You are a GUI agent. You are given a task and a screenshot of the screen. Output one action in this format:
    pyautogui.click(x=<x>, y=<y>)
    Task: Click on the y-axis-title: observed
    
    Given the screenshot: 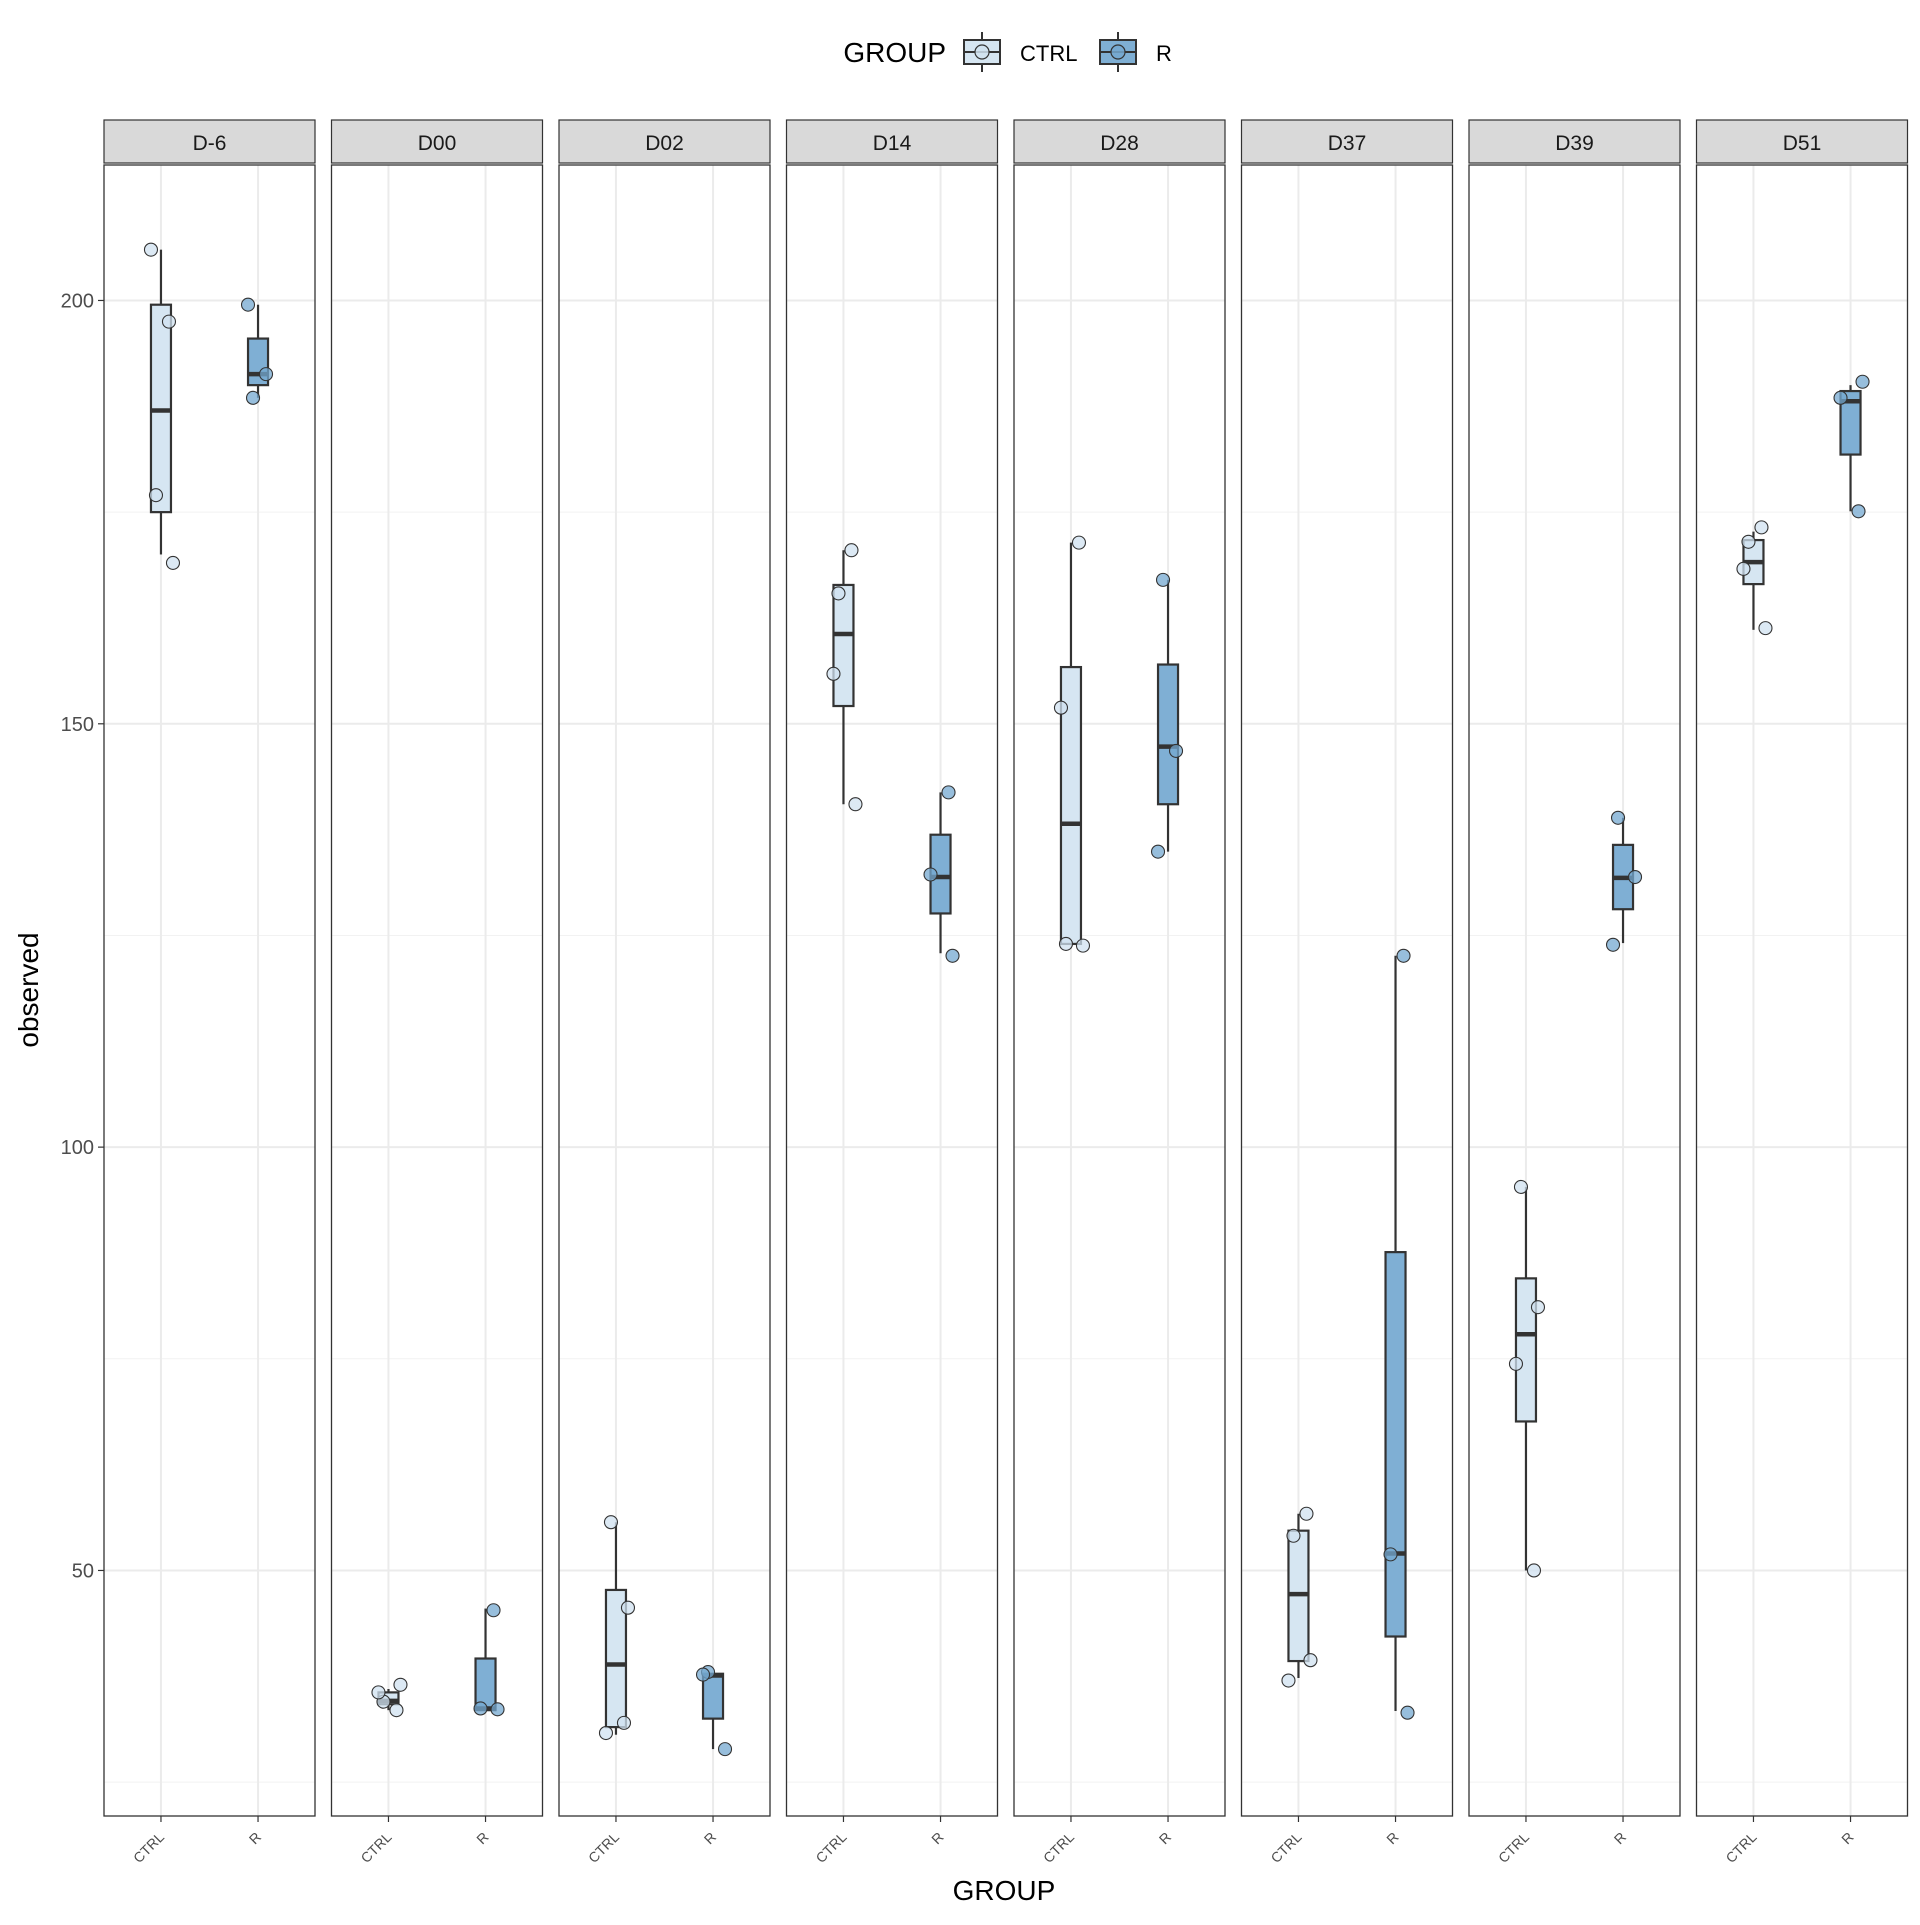 What is the action you would take?
    pyautogui.click(x=28, y=989)
    